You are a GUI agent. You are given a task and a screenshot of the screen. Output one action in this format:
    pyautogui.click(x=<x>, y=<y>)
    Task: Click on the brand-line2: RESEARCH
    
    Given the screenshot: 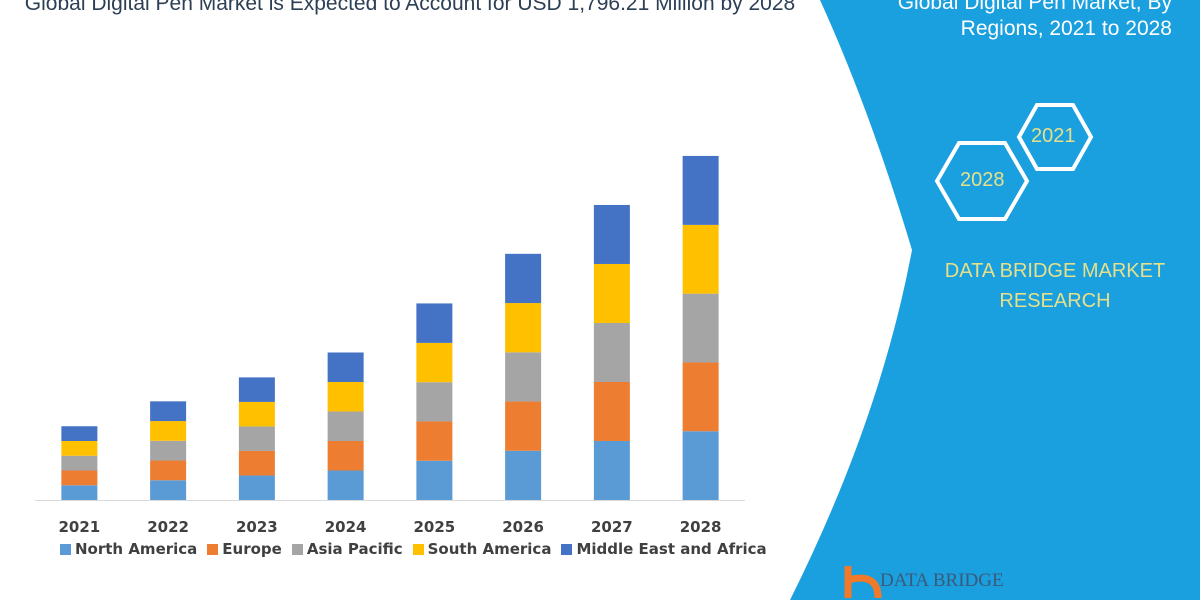 What is the action you would take?
    pyautogui.click(x=1055, y=301)
    